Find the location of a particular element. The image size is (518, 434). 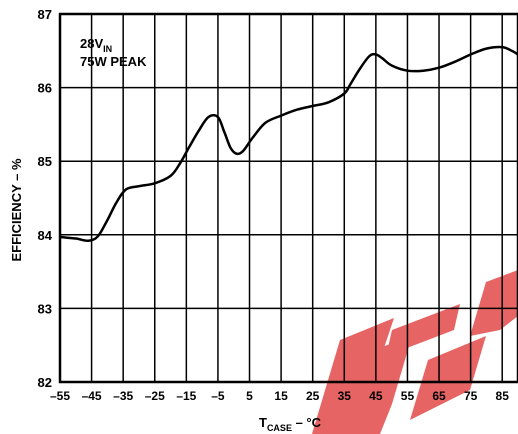

annotation-voltage: 28VIN is located at coordinates (96, 45).